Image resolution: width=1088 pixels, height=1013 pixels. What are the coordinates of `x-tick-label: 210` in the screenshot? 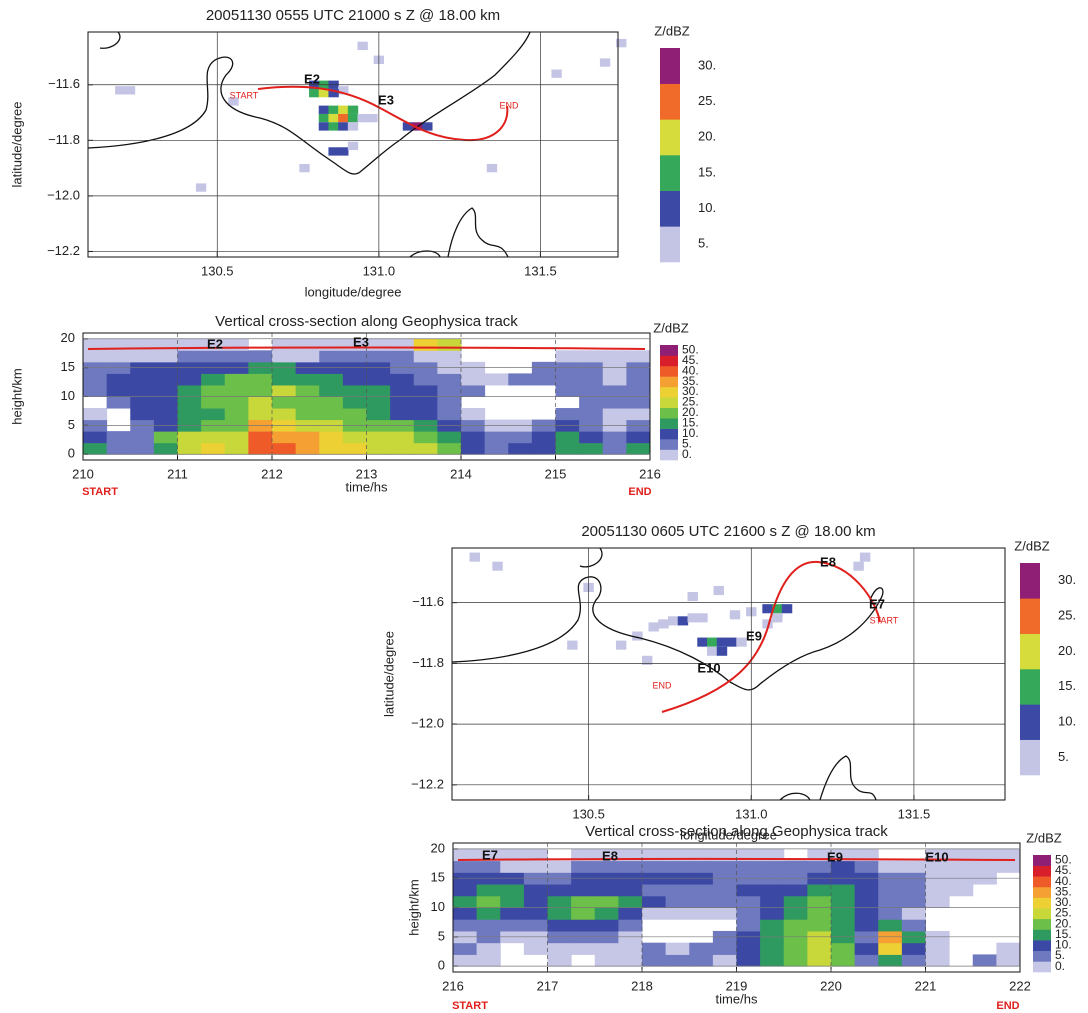 It's located at (83, 473).